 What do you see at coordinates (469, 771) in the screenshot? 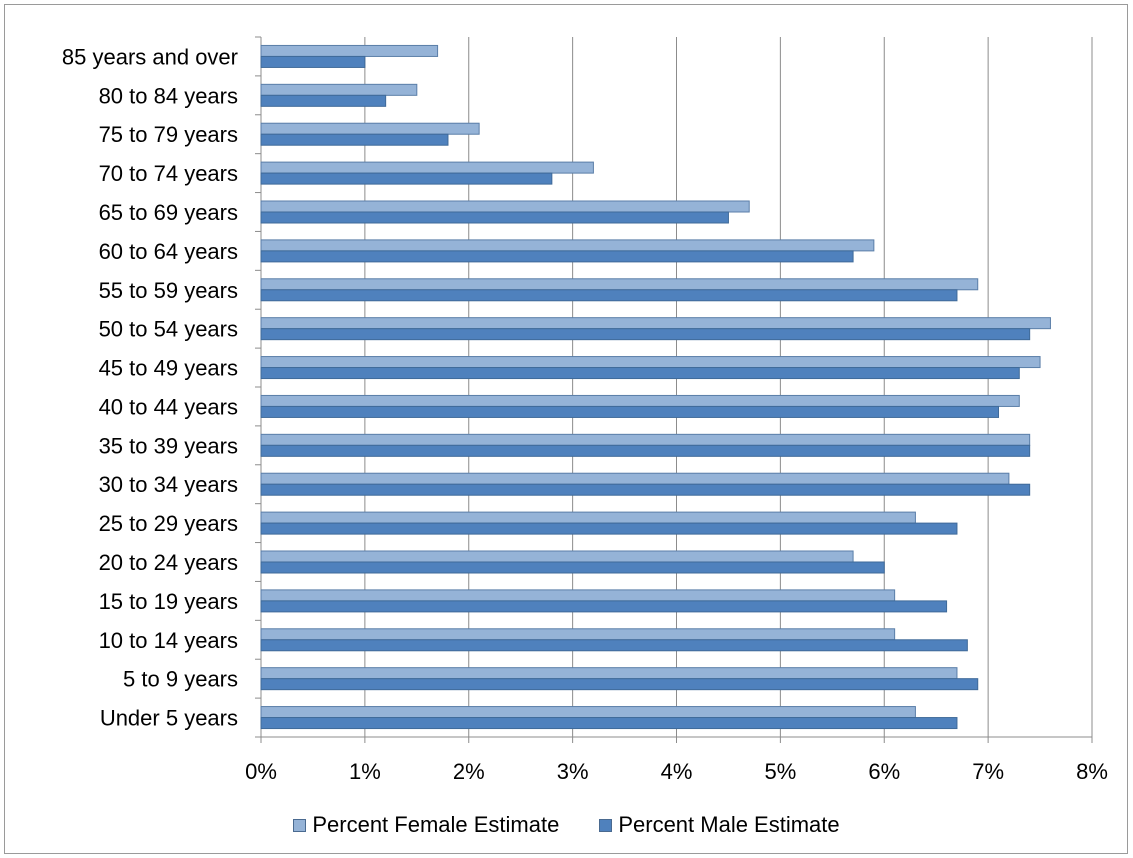
I see `x-tick-label: 2%` at bounding box center [469, 771].